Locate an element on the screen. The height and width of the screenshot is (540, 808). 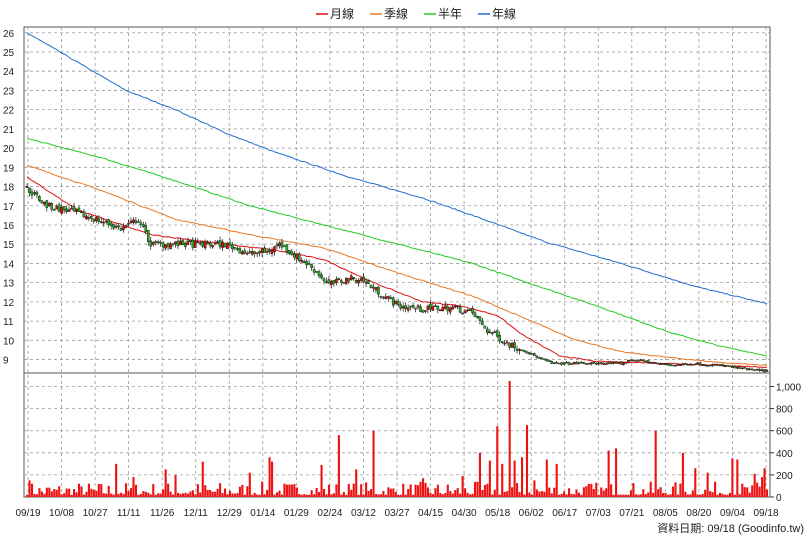
price-tick-label: 23 is located at coordinates (9, 91).